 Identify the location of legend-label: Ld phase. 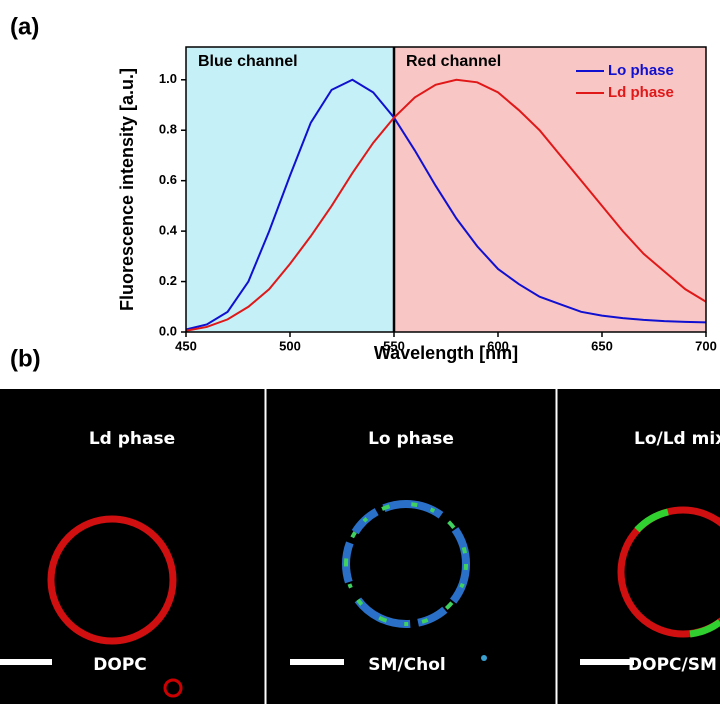
(641, 92).